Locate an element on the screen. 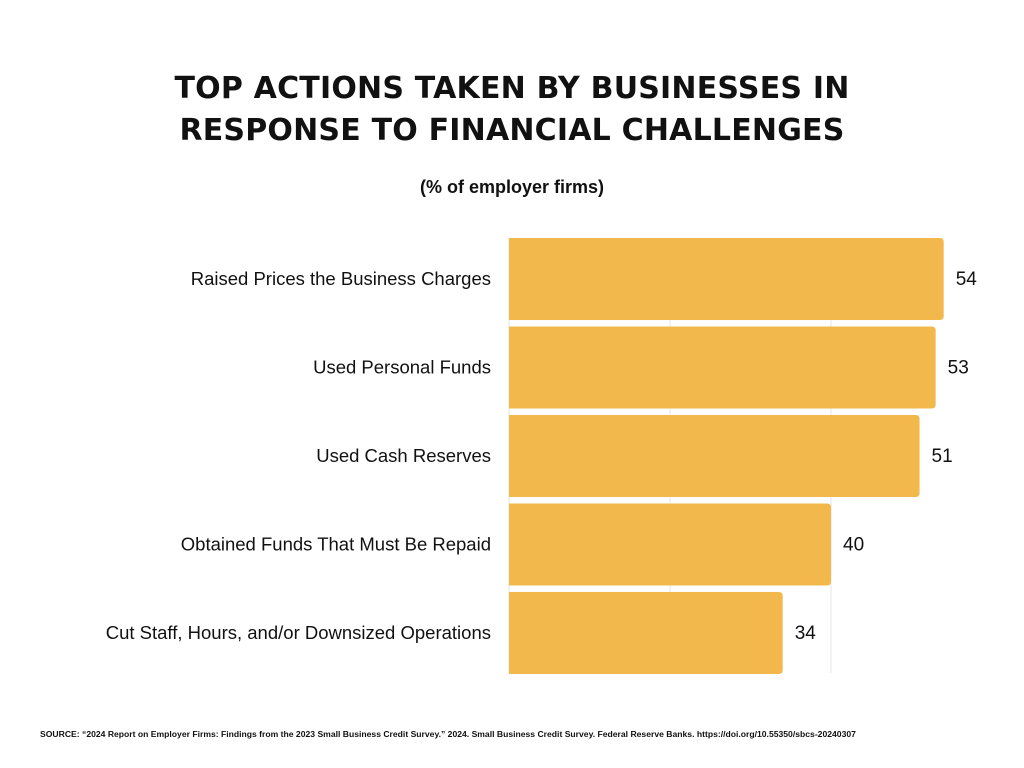  data-label: 40 is located at coordinates (853, 545).